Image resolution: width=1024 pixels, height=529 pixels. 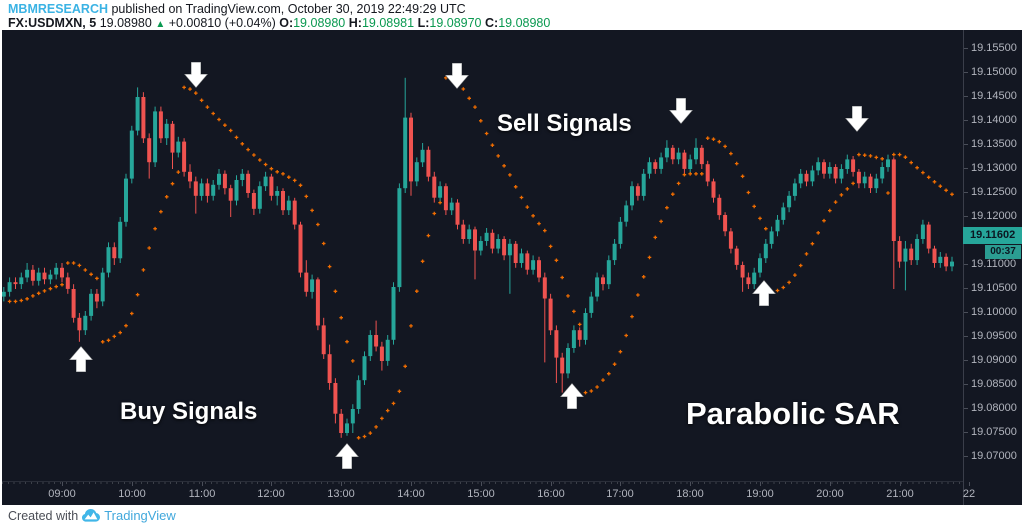 I want to click on symbol-label: FX:USDMXN, 5, so click(x=52, y=23).